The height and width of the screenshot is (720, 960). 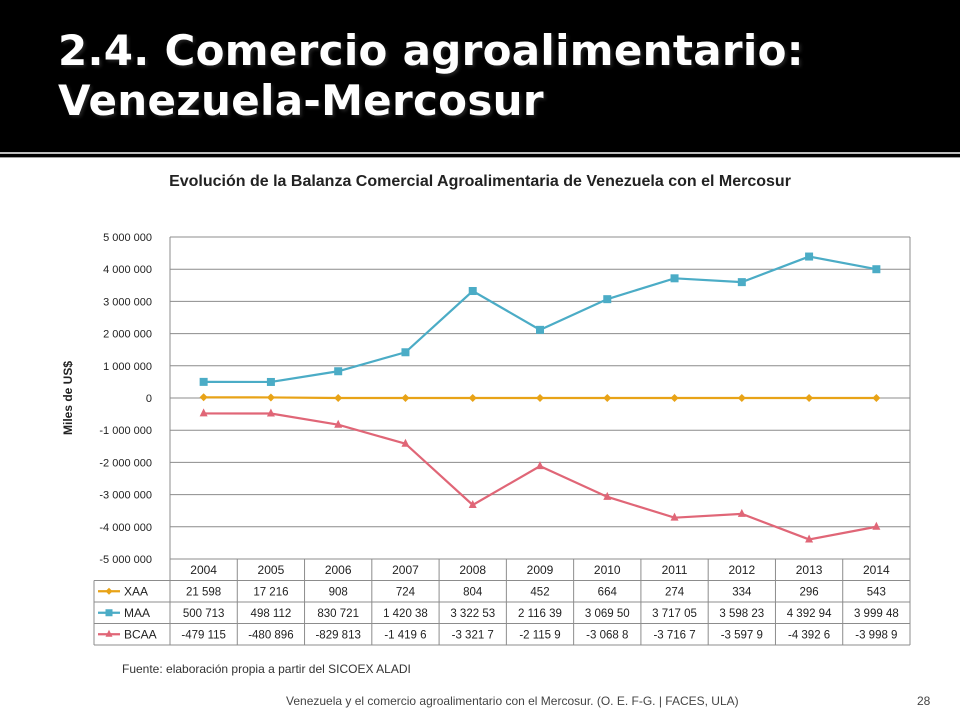 I want to click on table-cell-xaa: 274, so click(x=675, y=593).